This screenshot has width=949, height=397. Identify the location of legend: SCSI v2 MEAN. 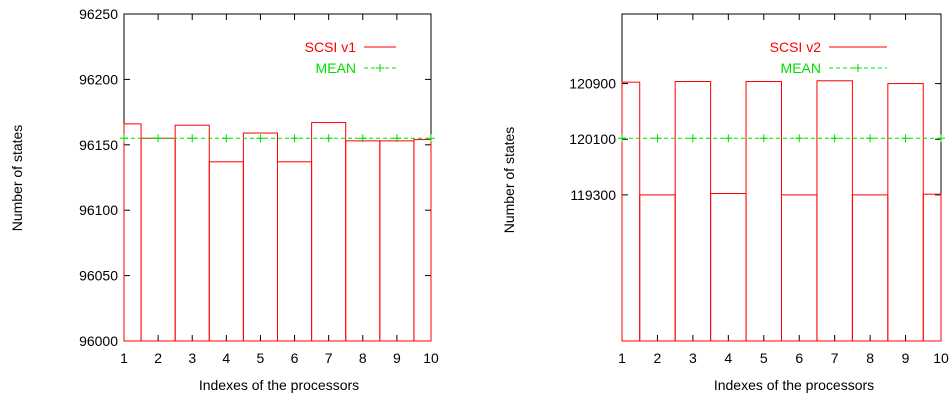
(828, 57).